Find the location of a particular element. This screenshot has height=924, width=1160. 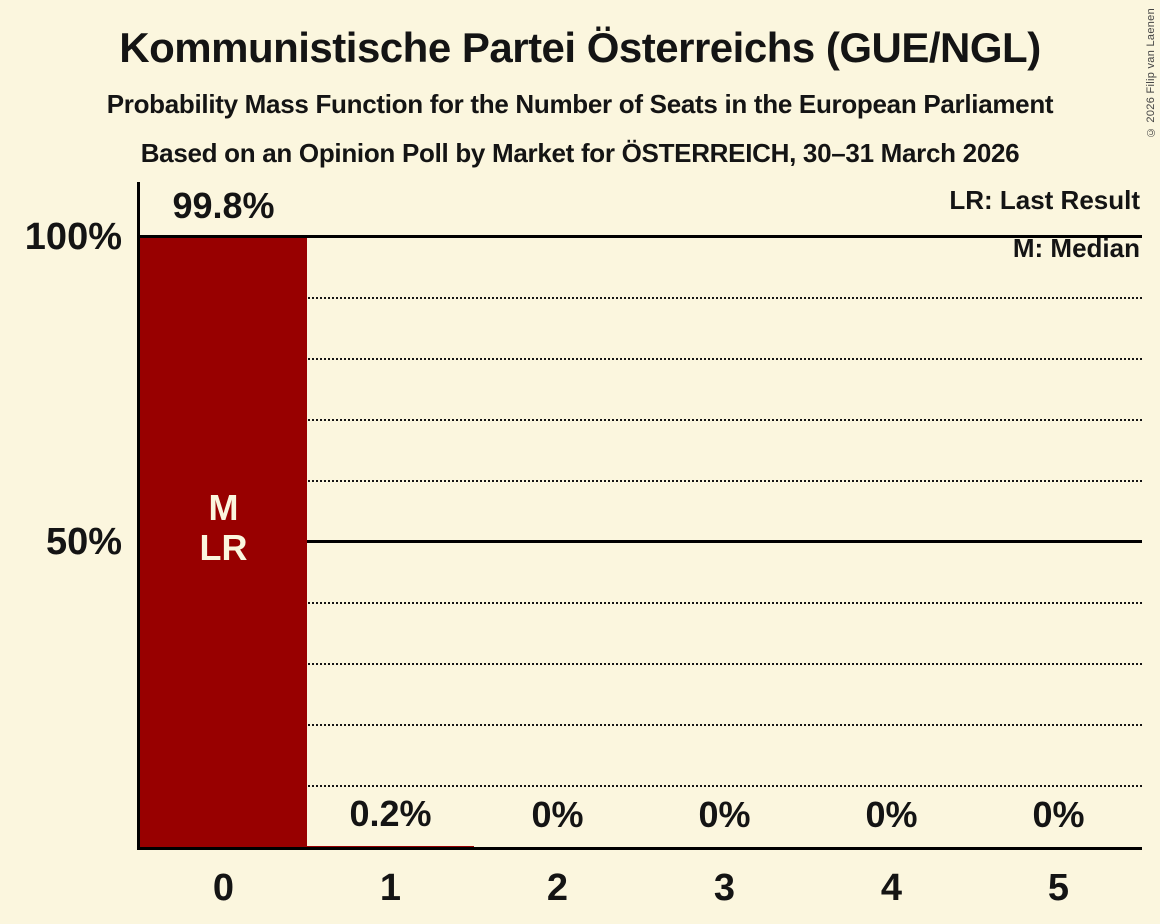

gridline-70pct is located at coordinates (641, 420).